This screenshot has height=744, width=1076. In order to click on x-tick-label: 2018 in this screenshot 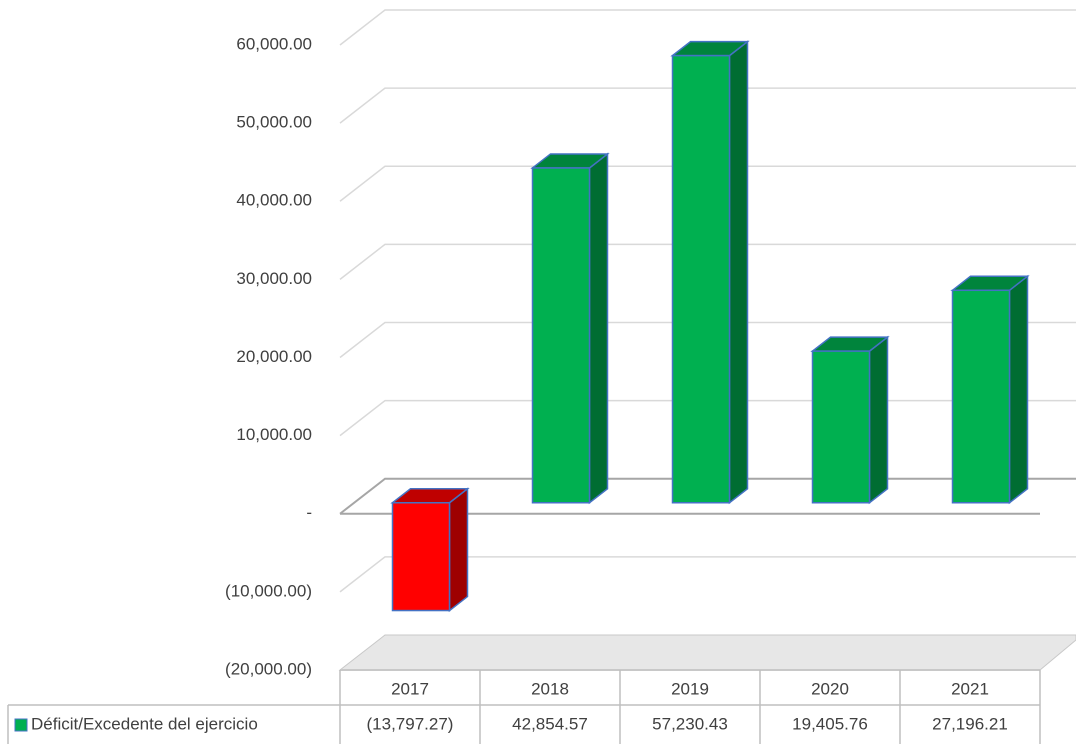, I will do `click(550, 688)`.